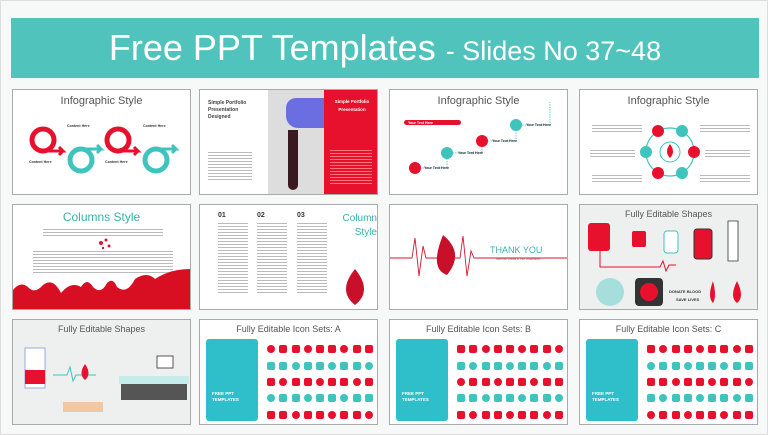 This screenshot has height=435, width=768. Describe the element at coordinates (668, 329) in the screenshot. I see `slide-title: Fully Editable Icon Sets: C` at that location.